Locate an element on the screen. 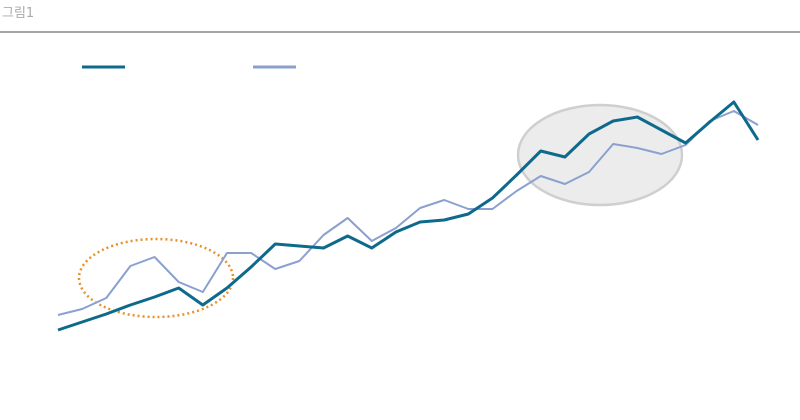 The image size is (800, 420). chart-title: 그림1 is located at coordinates (18, 13).